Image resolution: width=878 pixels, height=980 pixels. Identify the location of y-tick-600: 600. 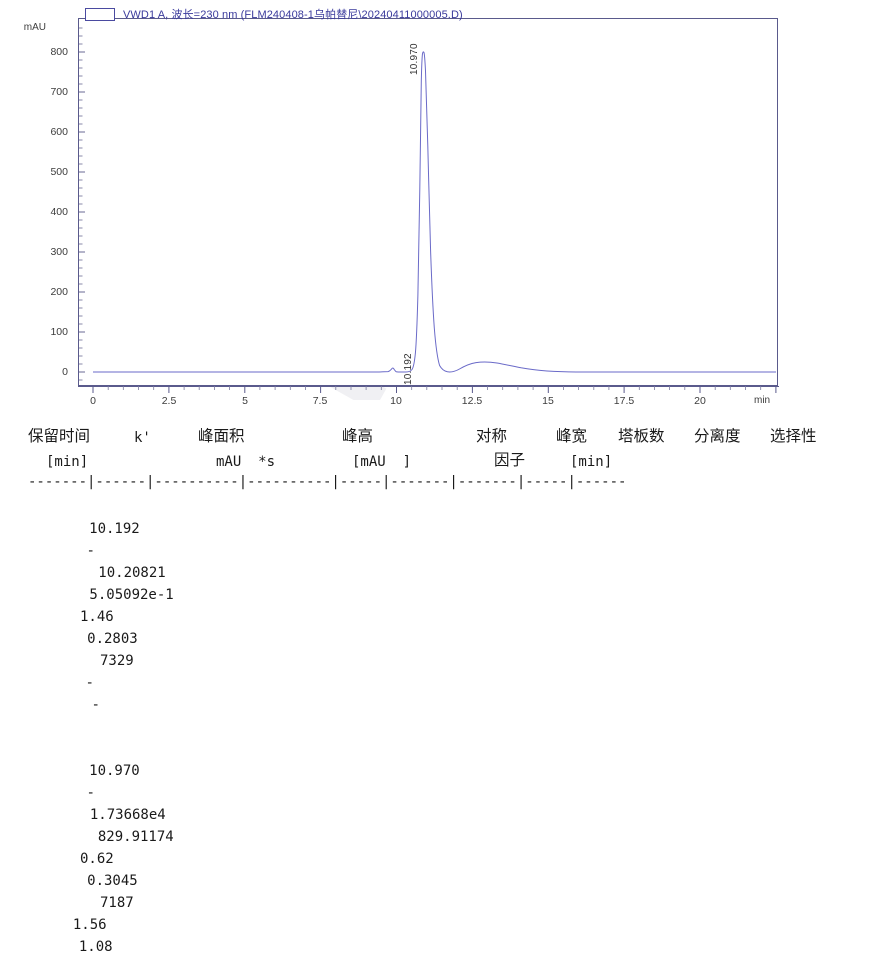
(59, 132).